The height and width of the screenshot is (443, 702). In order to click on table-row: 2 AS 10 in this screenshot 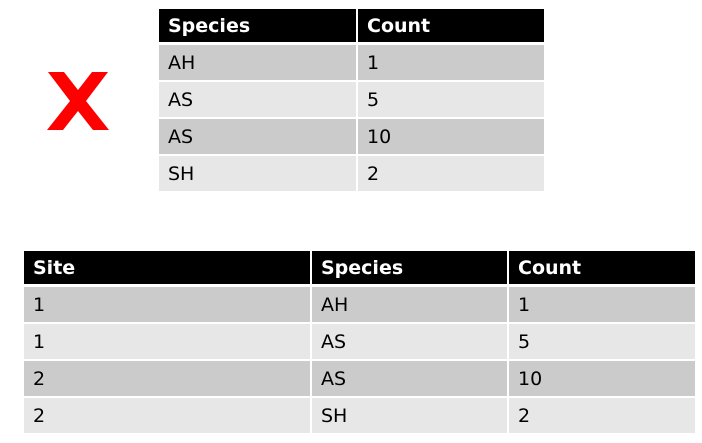, I will do `click(359, 378)`.